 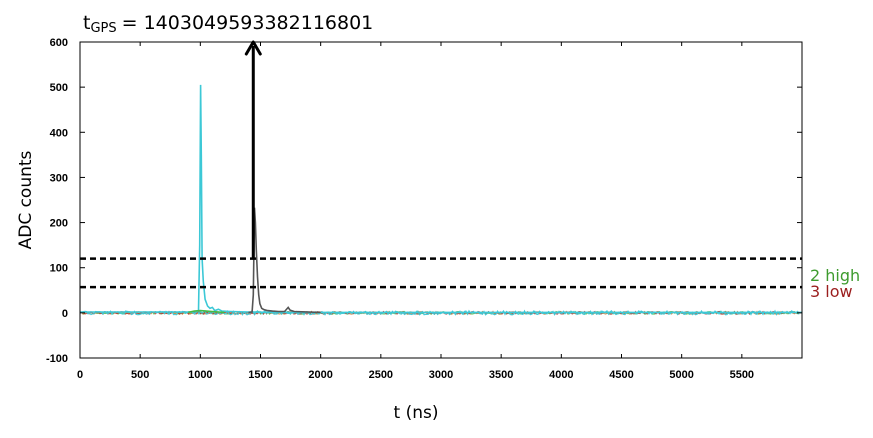 What do you see at coordinates (59, 269) in the screenshot?
I see `y-tick-label: 100` at bounding box center [59, 269].